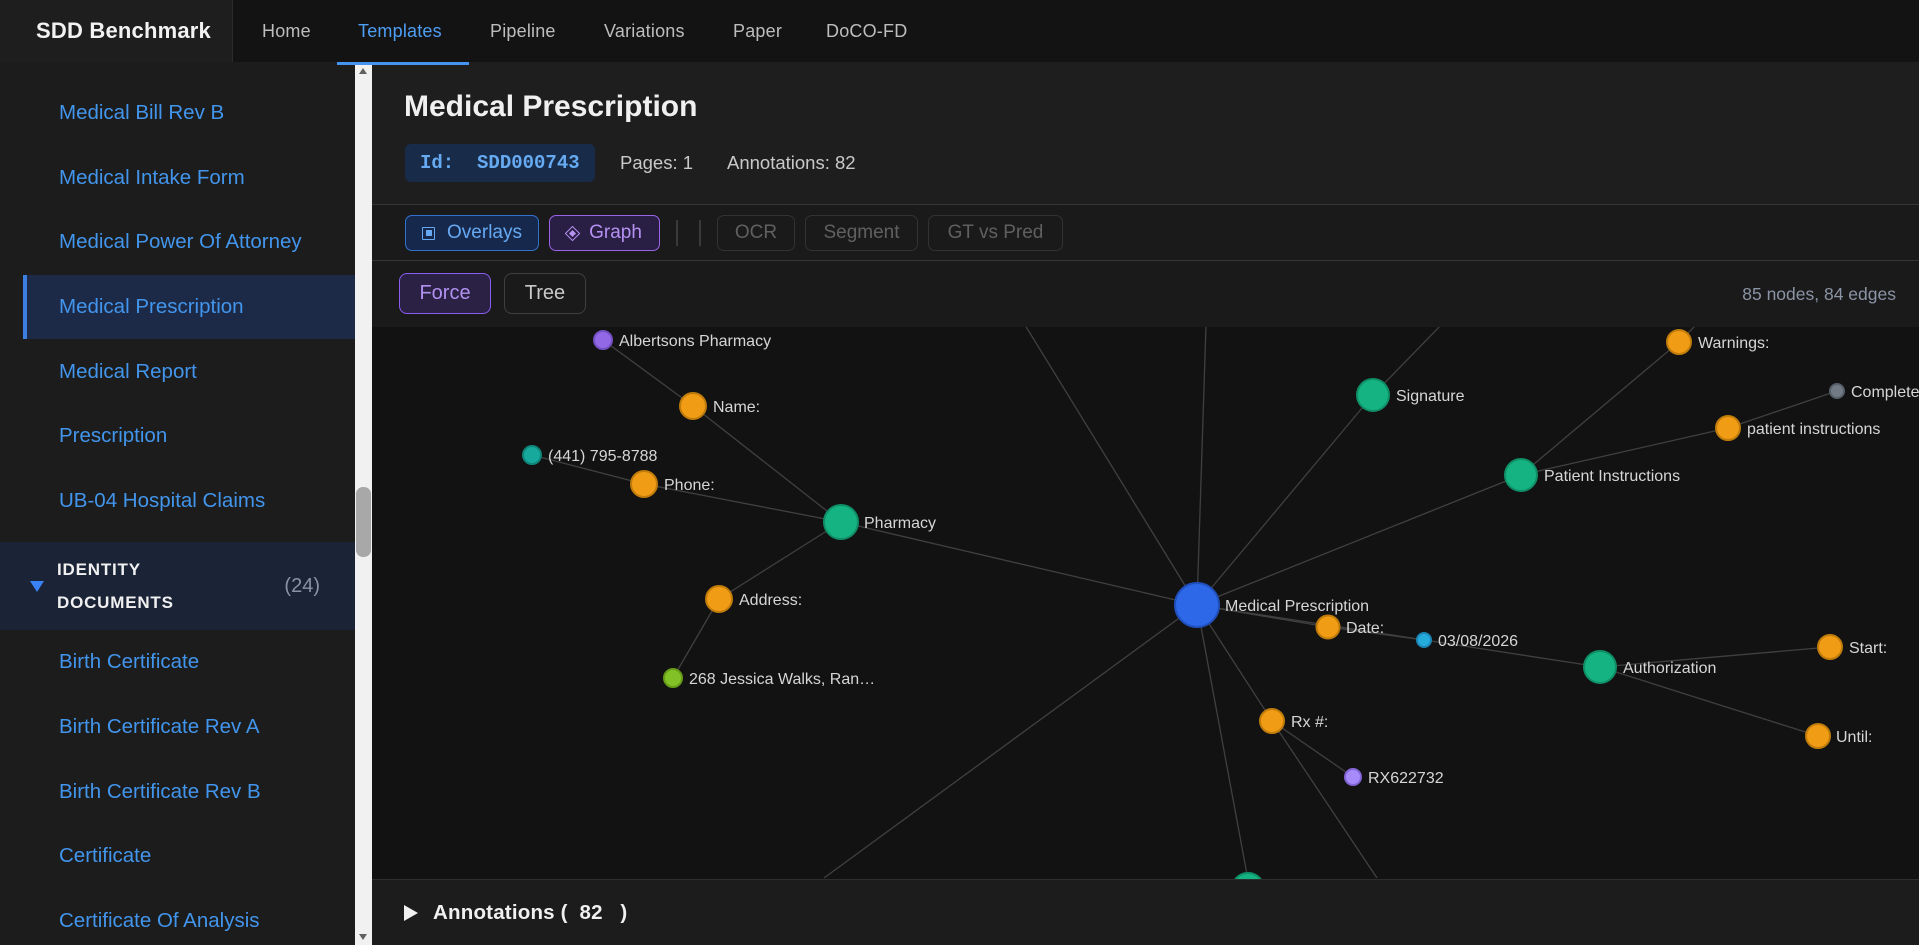  What do you see at coordinates (1885, 392) in the screenshot?
I see `svg-text: Complete` at bounding box center [1885, 392].